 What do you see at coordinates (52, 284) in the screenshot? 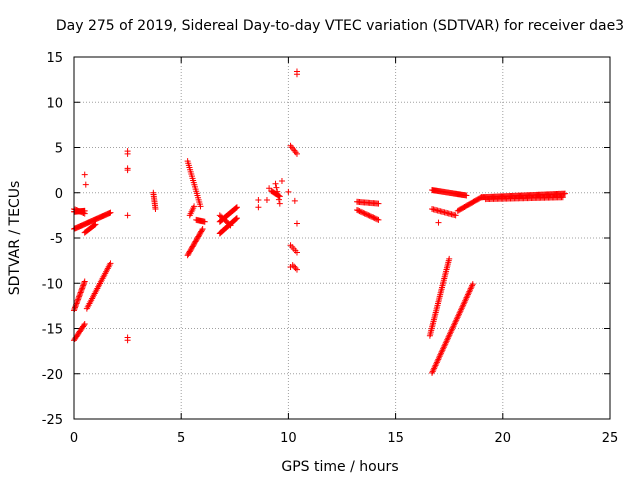
I see `y-tick-label: -10` at bounding box center [52, 284].